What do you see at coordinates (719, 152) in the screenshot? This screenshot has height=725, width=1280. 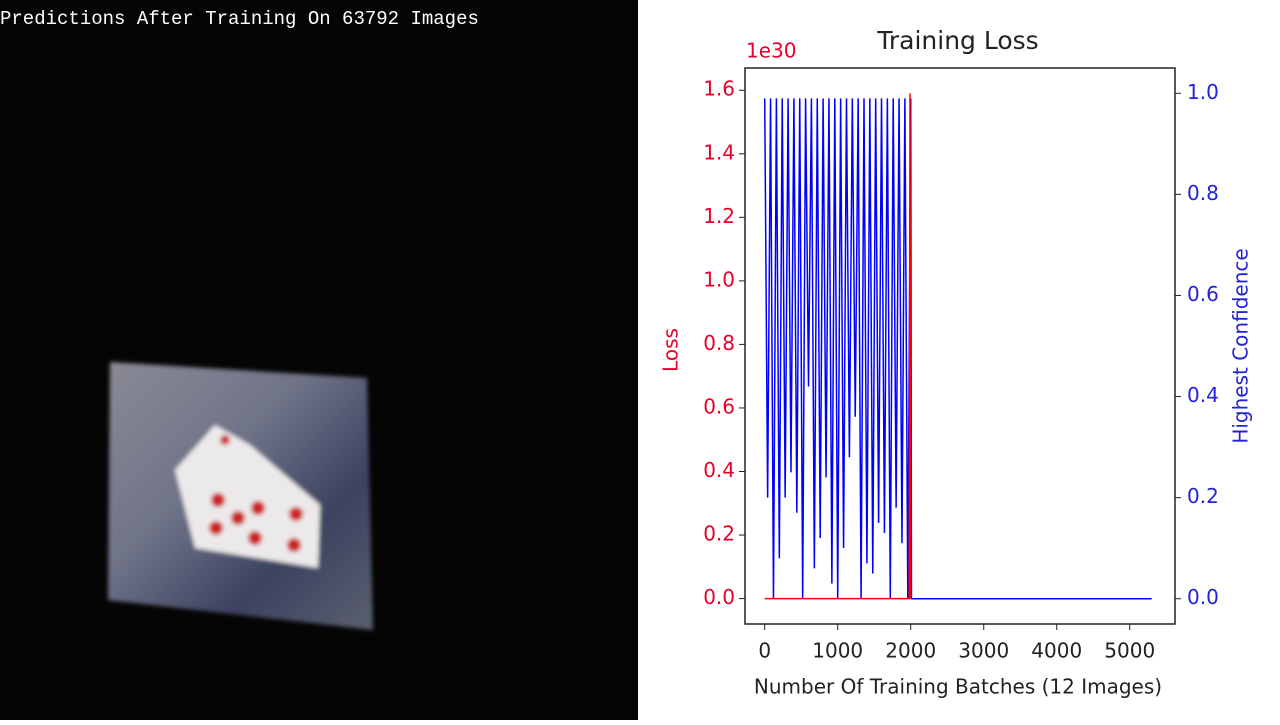 I see `y-tick-label: 1.4` at bounding box center [719, 152].